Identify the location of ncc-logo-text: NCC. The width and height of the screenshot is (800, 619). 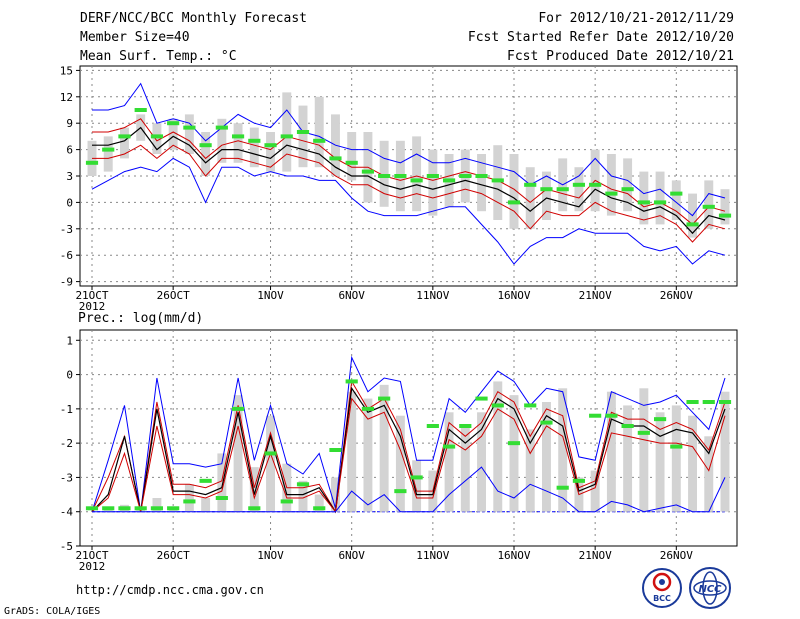
(710, 589).